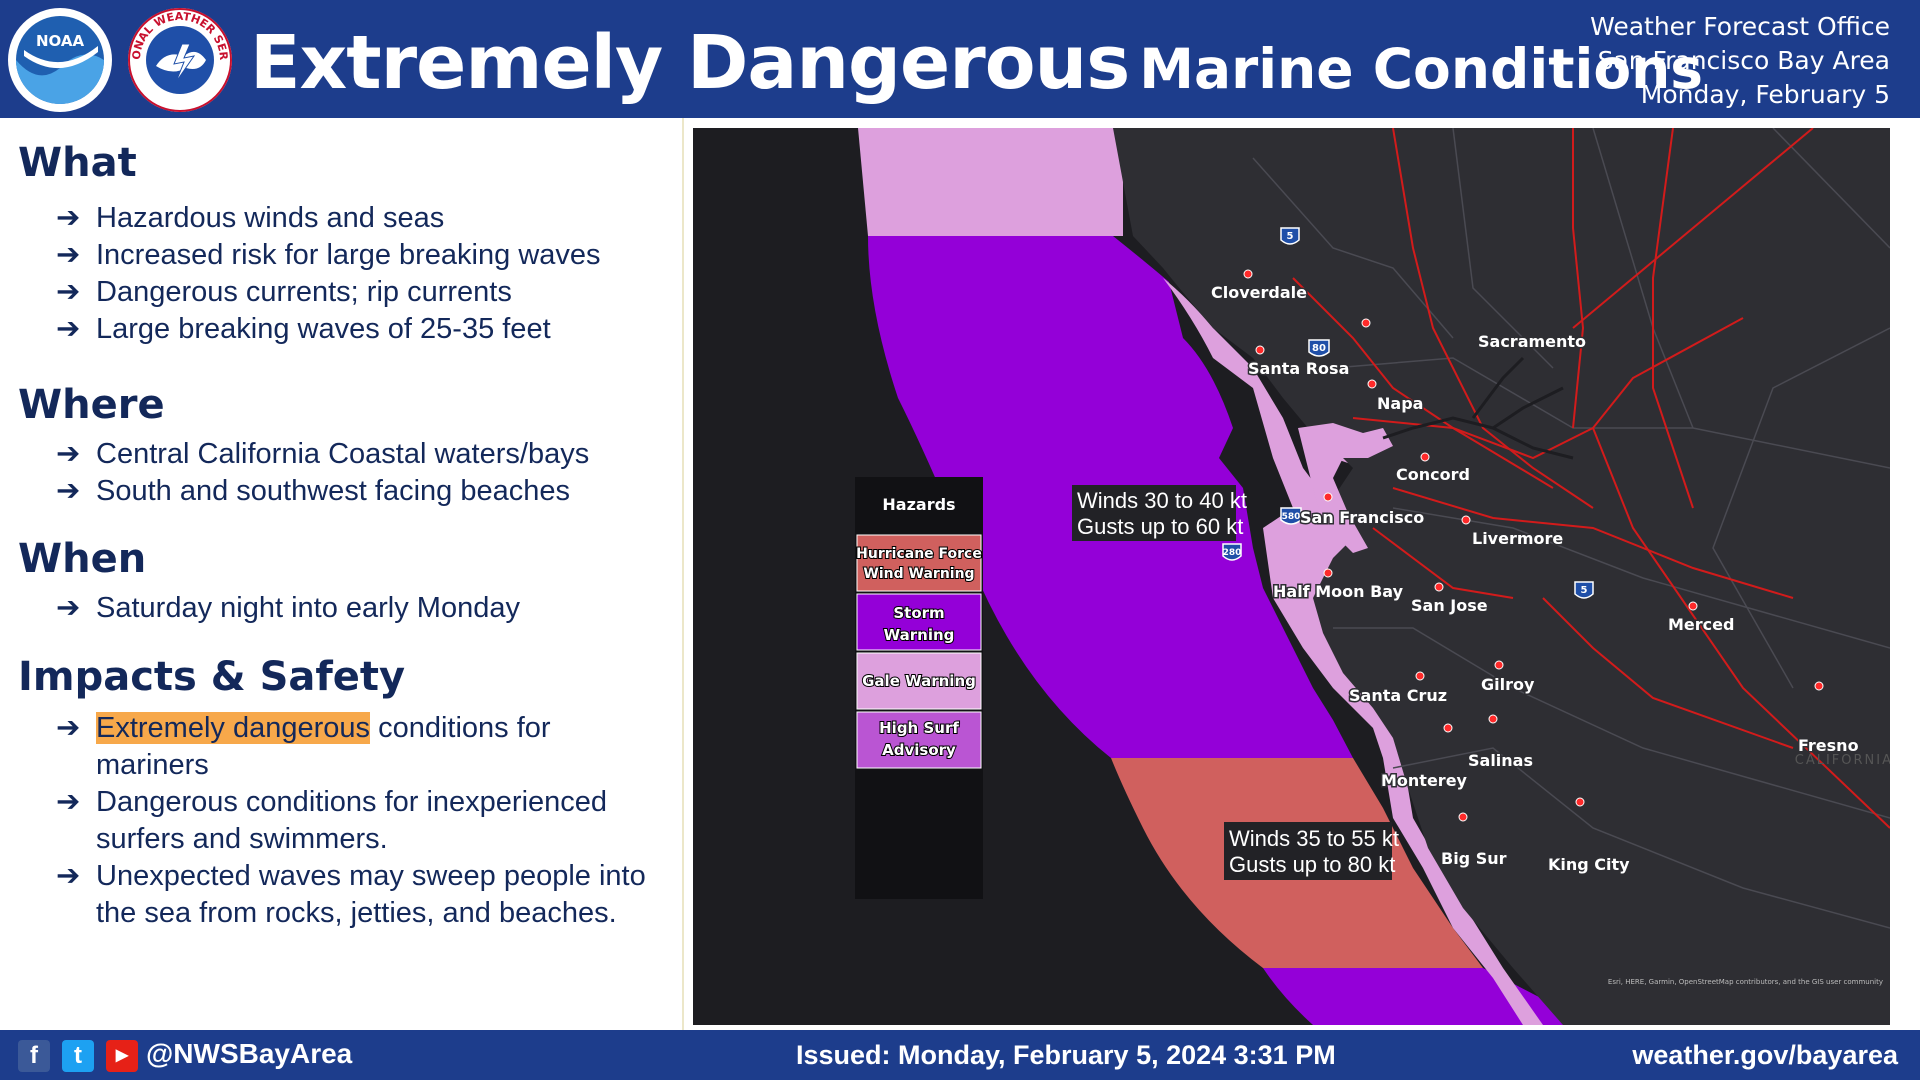 Image resolution: width=1920 pixels, height=1080 pixels. I want to click on svg-text: Gale Warning, so click(919, 681).